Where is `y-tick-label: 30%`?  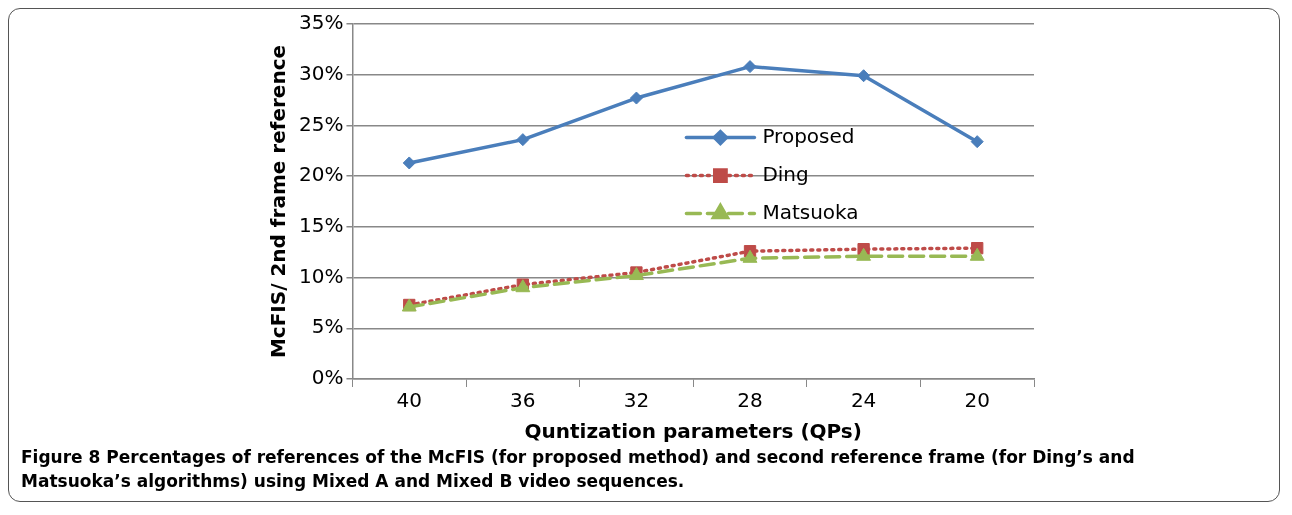 y-tick-label: 30% is located at coordinates (321, 72).